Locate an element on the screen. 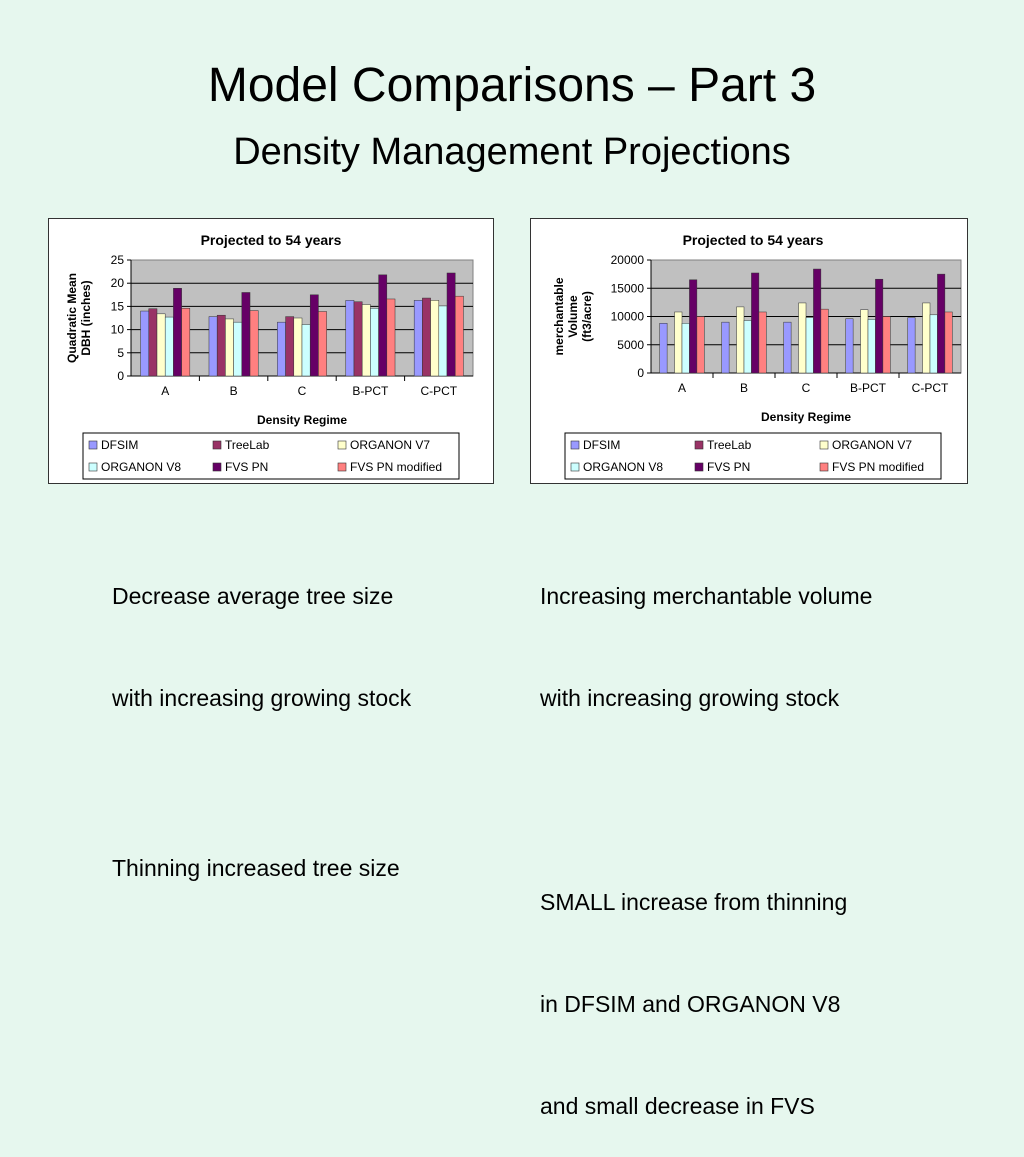 This screenshot has width=1024, height=1157. volume-y-axis-label-line: merchantable is located at coordinates (559, 316).